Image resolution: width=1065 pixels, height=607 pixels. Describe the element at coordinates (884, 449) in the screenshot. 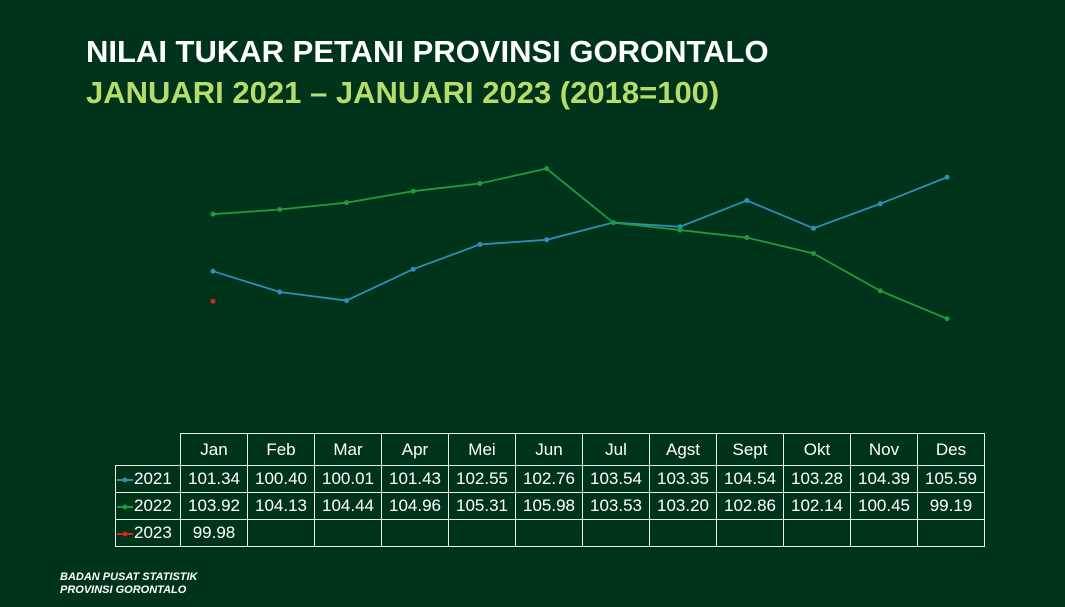

I see `category: Nov` at that location.